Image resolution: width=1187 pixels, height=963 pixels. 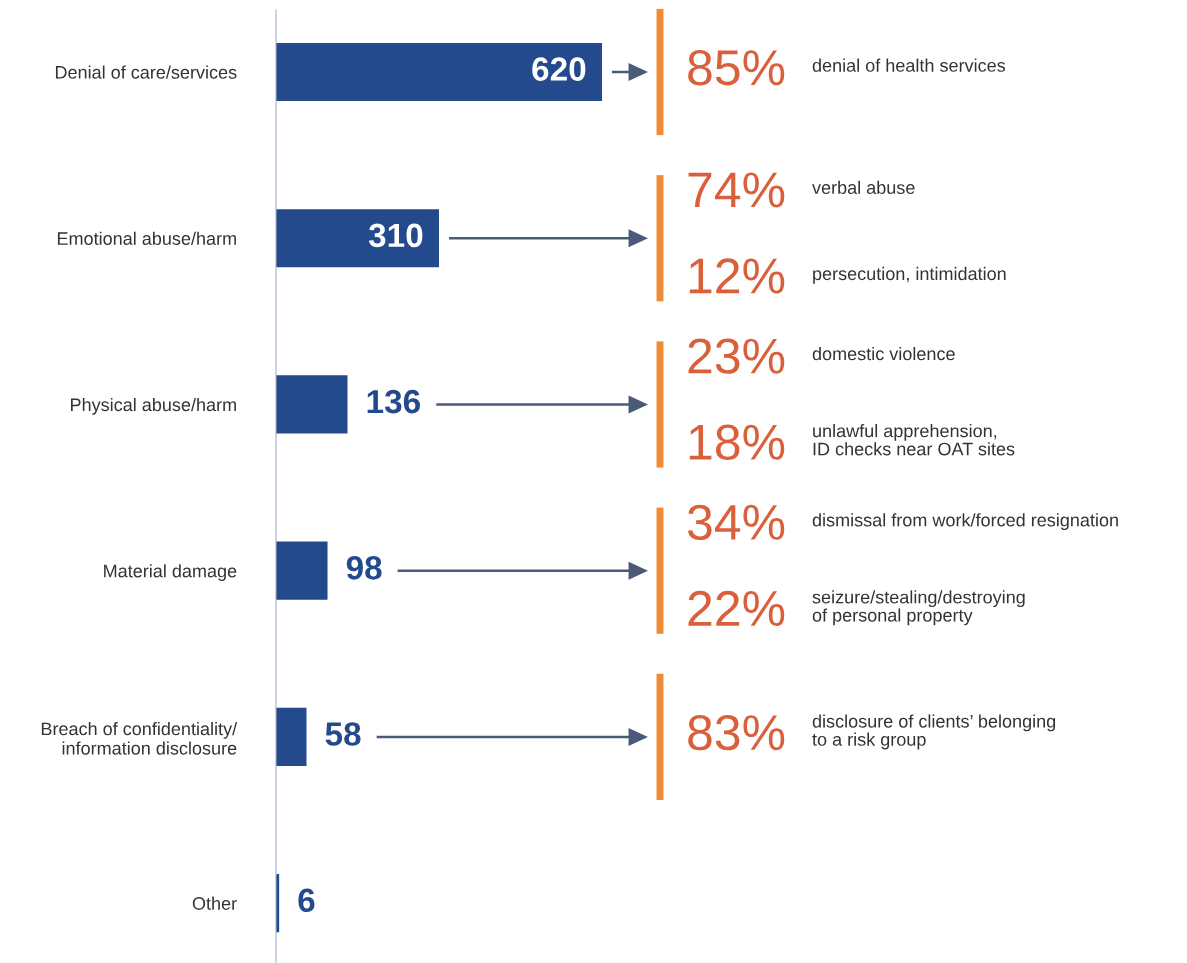 I want to click on text: persecution, intimidation, so click(x=909, y=275).